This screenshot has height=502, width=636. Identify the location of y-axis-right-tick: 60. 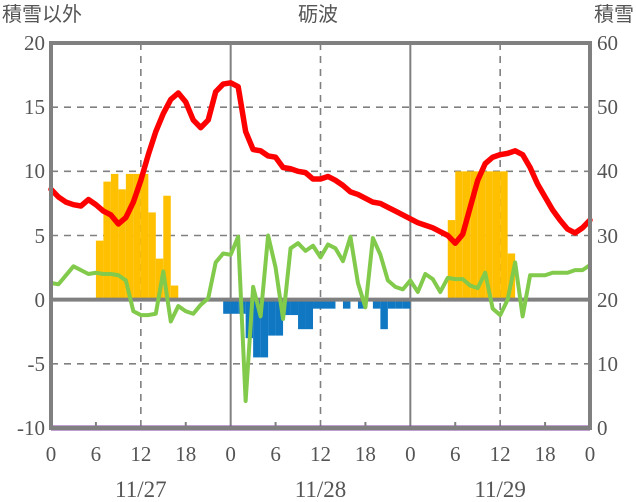
(607, 43).